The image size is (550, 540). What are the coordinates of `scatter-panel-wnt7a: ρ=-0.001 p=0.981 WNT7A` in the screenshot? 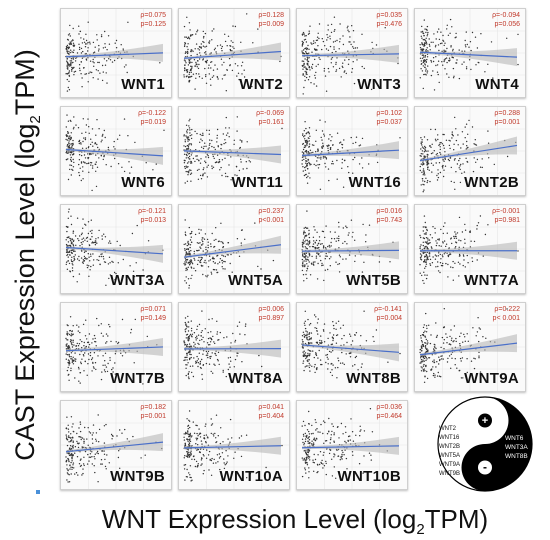 It's located at (470, 249).